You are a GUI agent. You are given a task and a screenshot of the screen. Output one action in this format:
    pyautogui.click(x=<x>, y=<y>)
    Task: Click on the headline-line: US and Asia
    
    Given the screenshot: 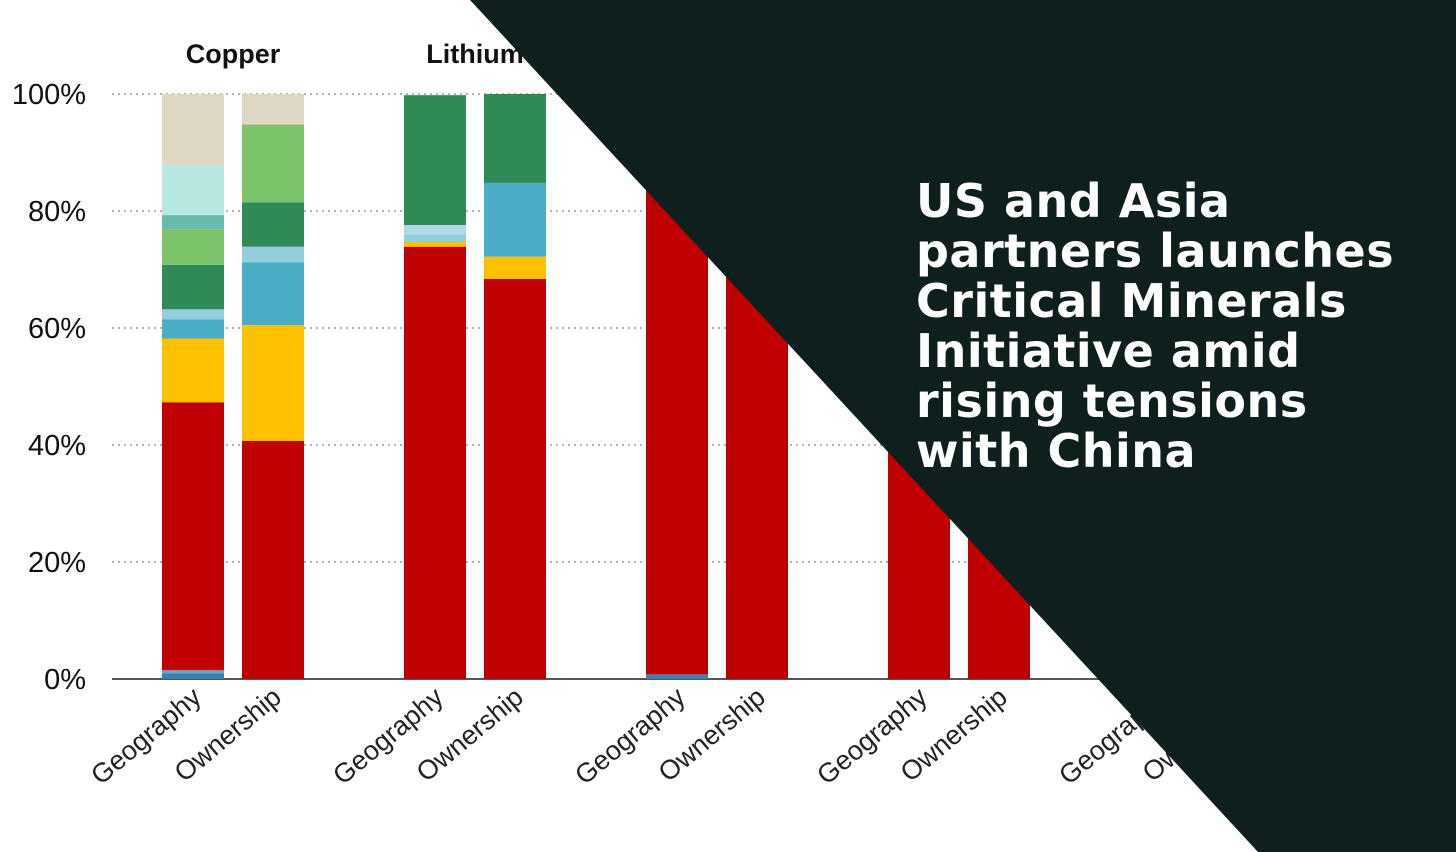 What is the action you would take?
    pyautogui.click(x=1073, y=201)
    